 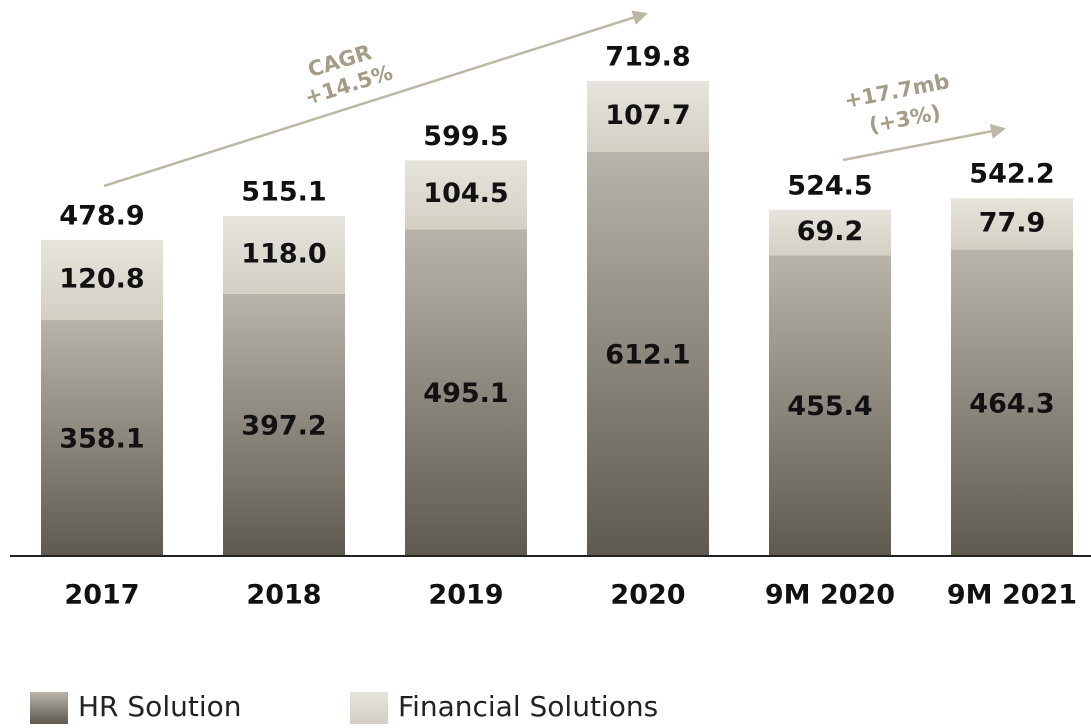 I want to click on x-tick-label: 2017, so click(x=101, y=595).